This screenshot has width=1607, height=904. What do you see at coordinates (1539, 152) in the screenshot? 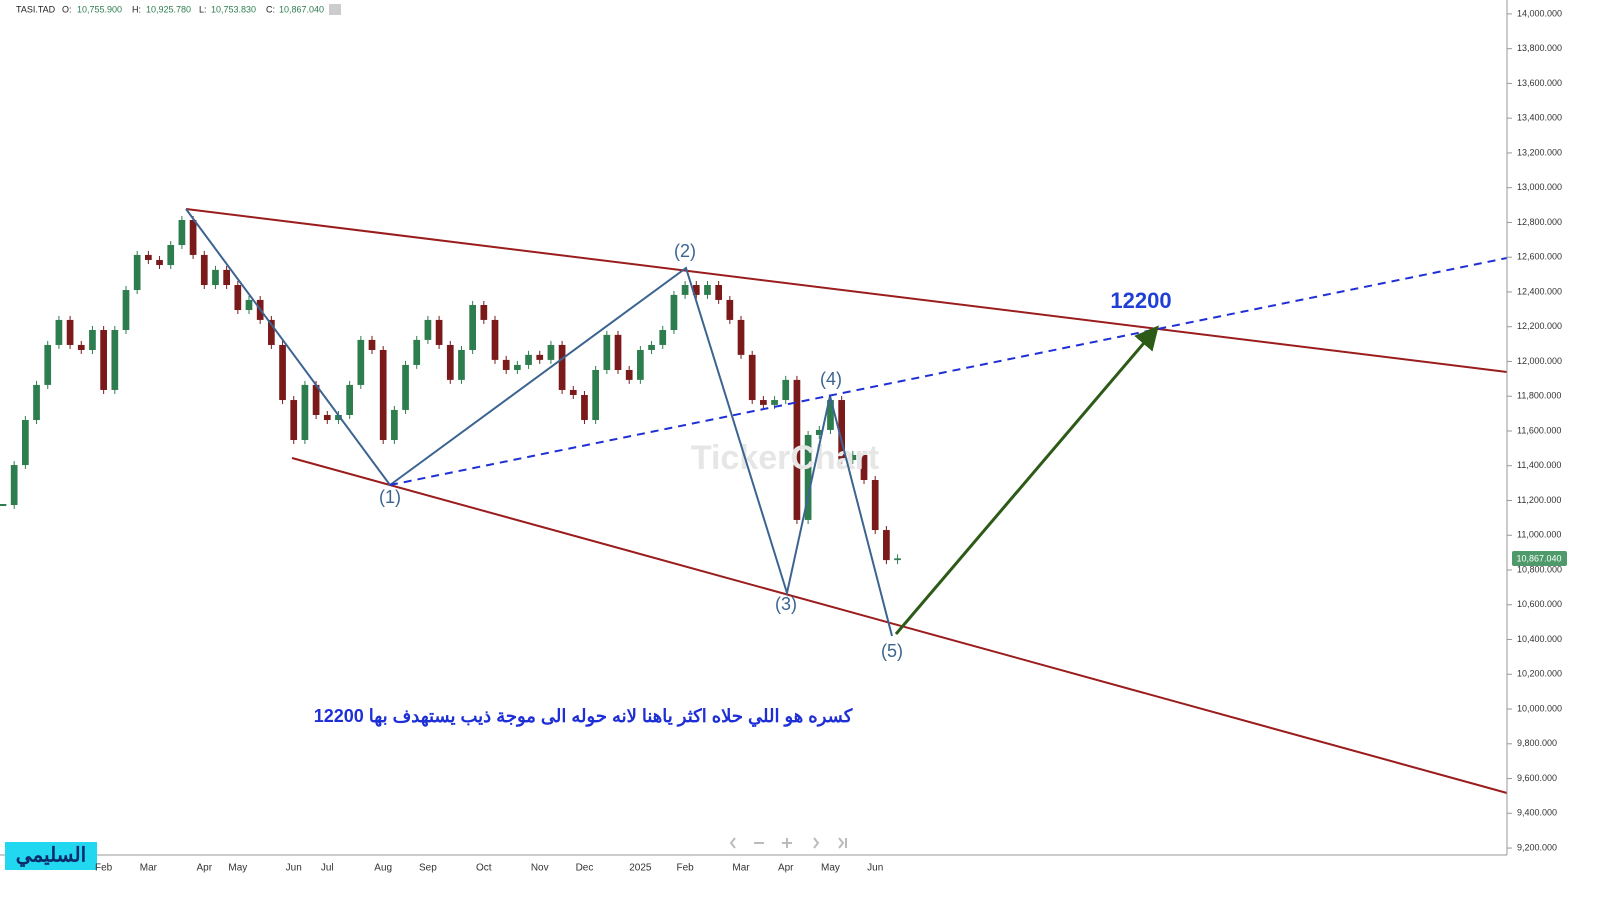
I see `y-tick-label: 13,200.000` at bounding box center [1539, 152].